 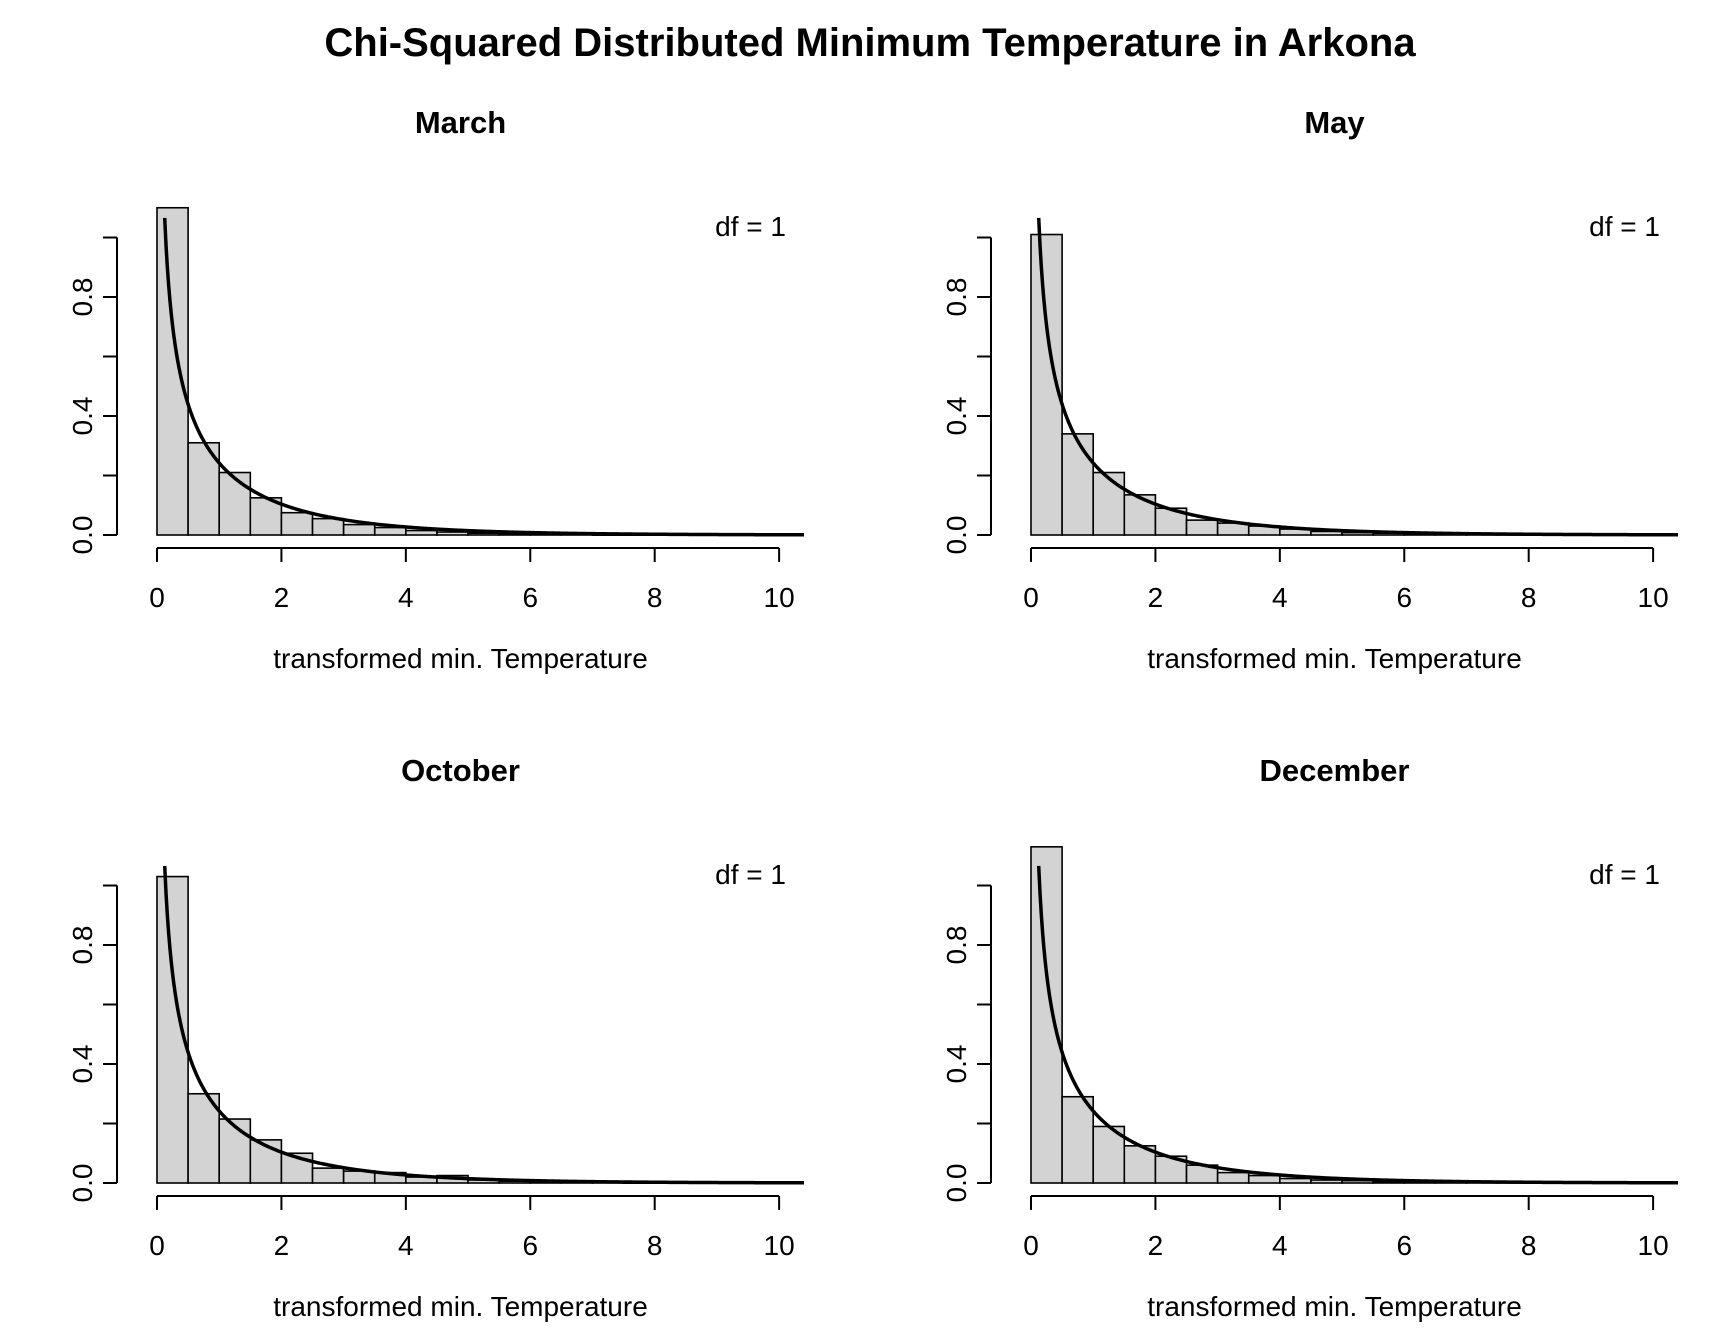 I want to click on panel-december-y-tick-label: 0.0, so click(x=956, y=1183).